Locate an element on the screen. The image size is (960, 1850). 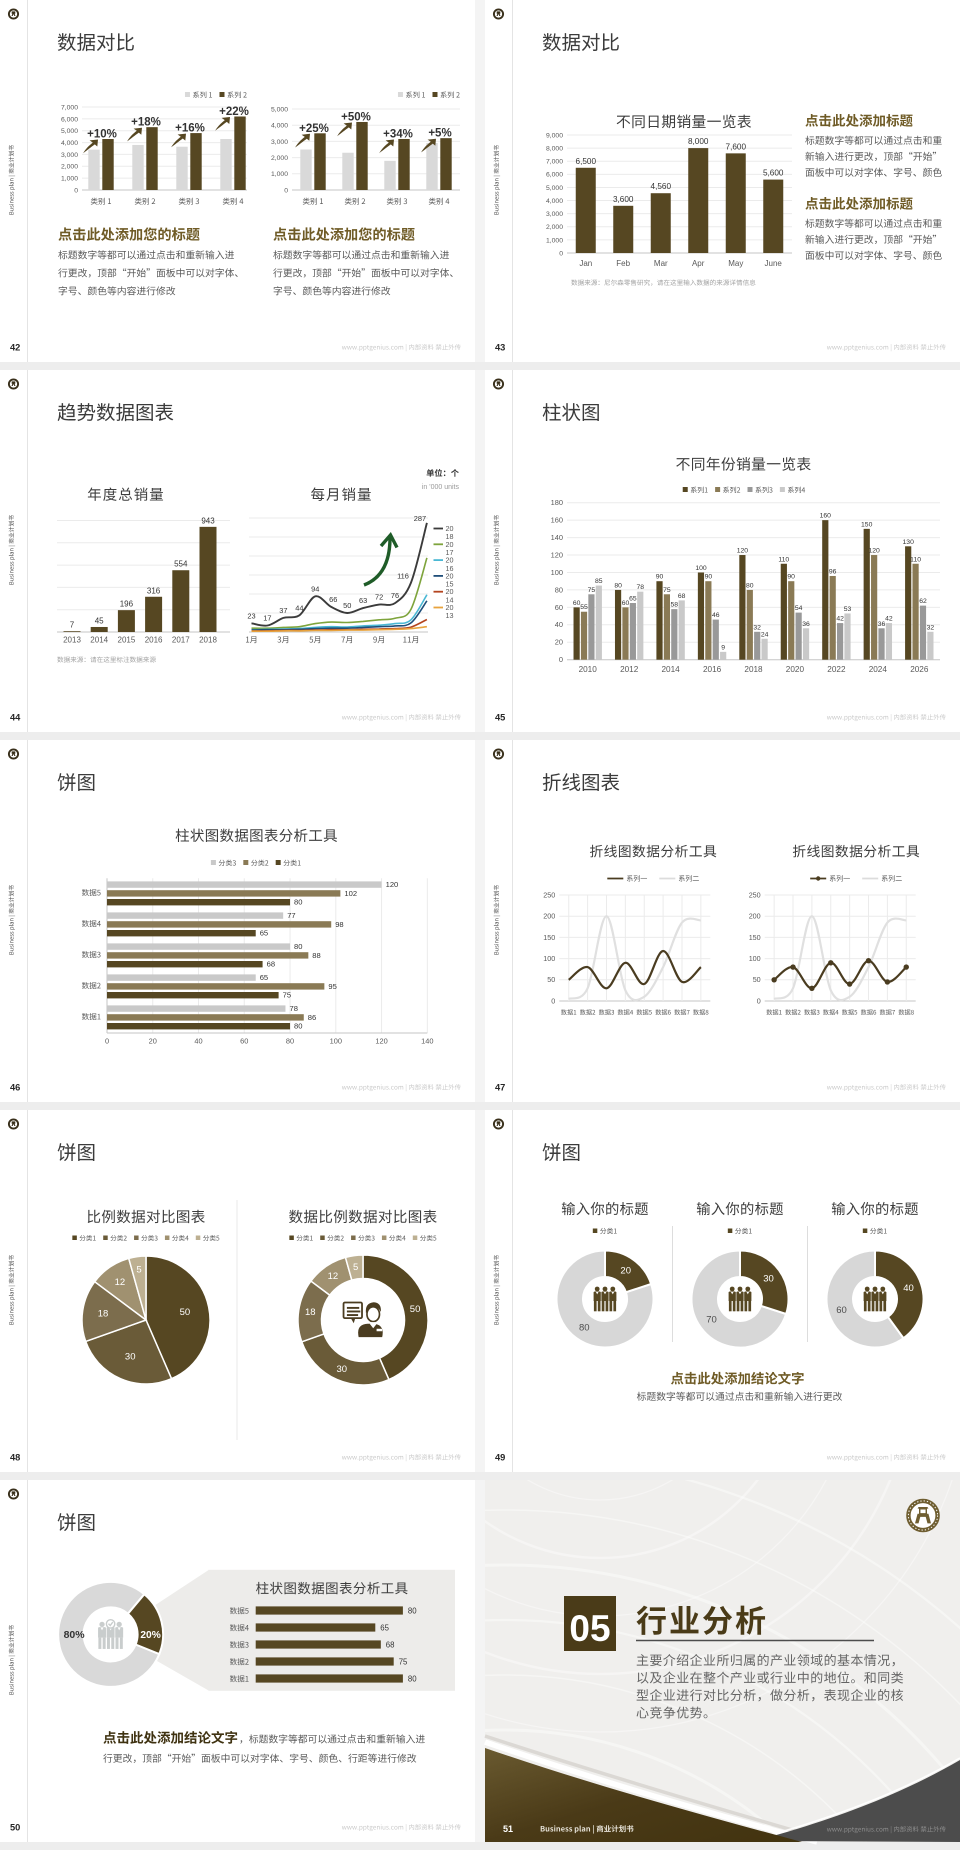
svg-text: 5 is located at coordinates (355, 1267).